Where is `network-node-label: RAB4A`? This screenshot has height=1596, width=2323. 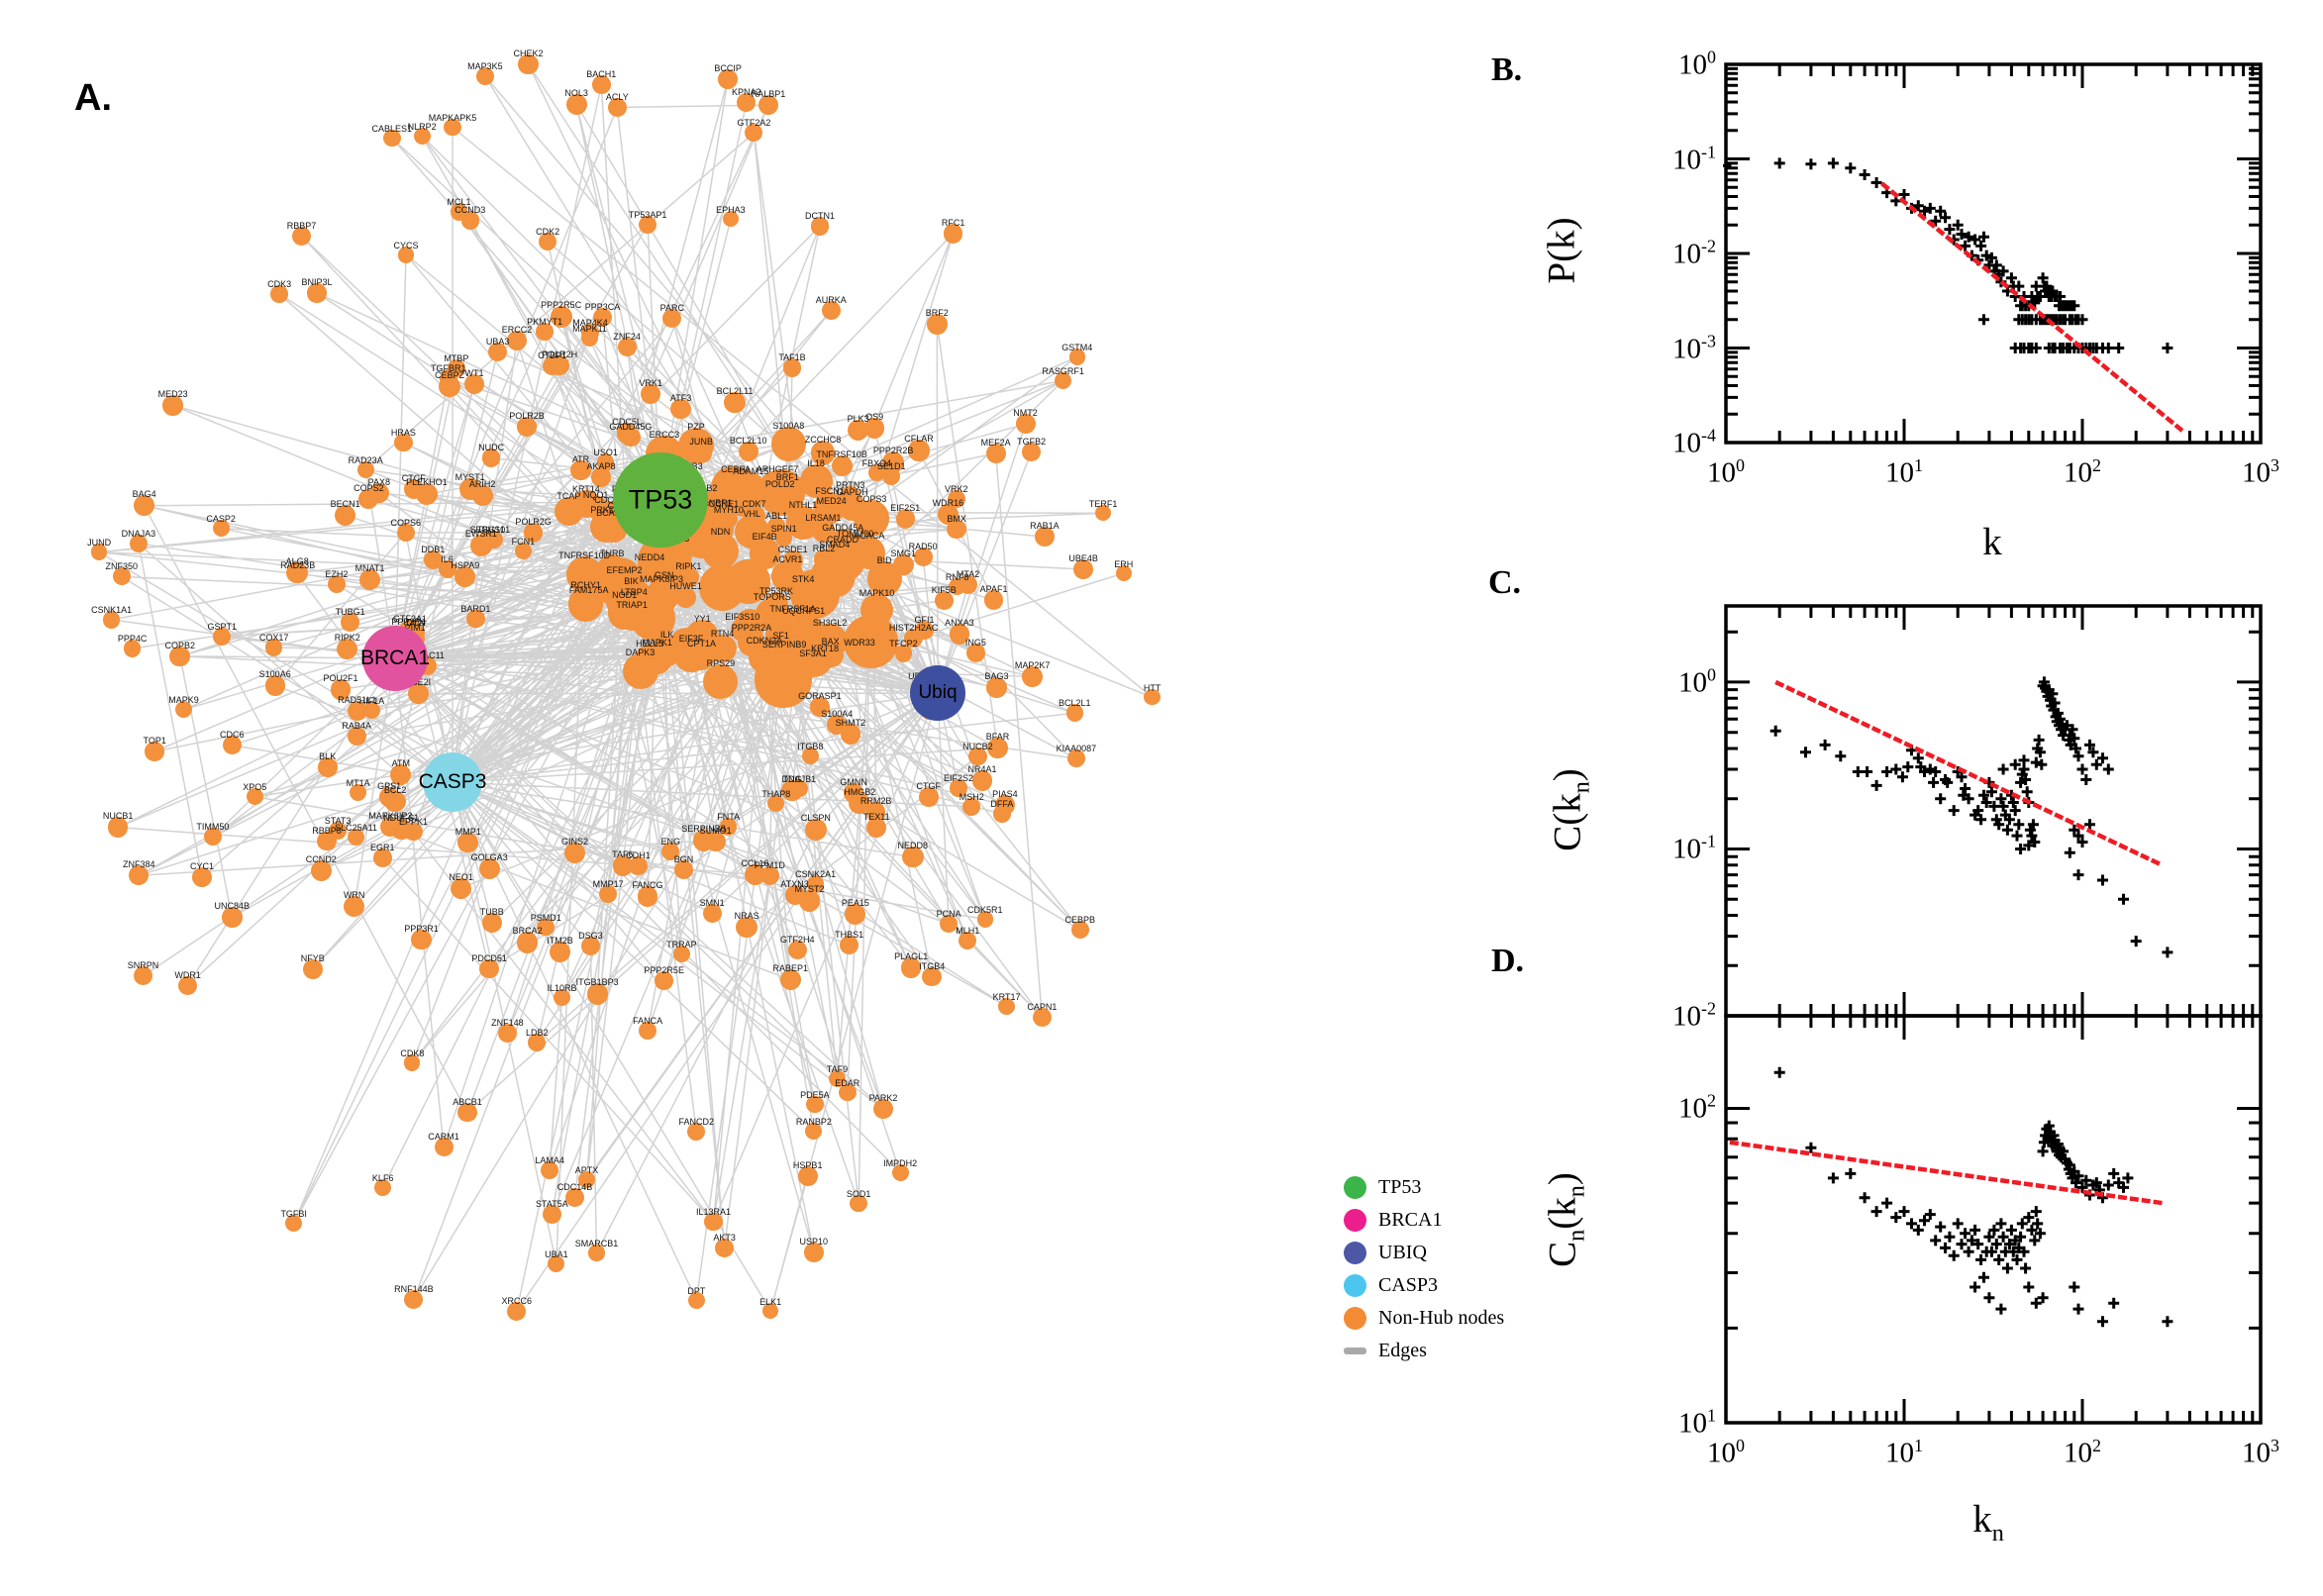
network-node-label: RAB4A is located at coordinates (356, 725).